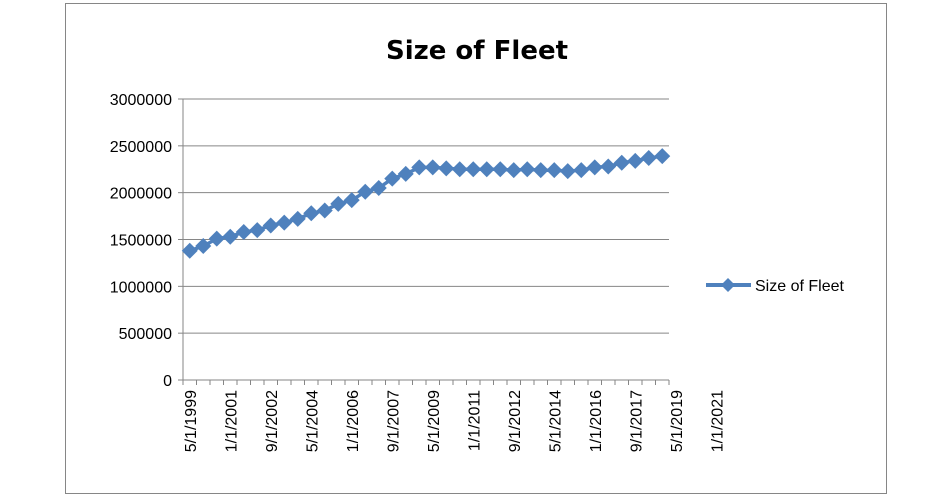 This screenshot has width=952, height=500. Describe the element at coordinates (636, 421) in the screenshot. I see `x-tick-label: 9/1/2017` at that location.